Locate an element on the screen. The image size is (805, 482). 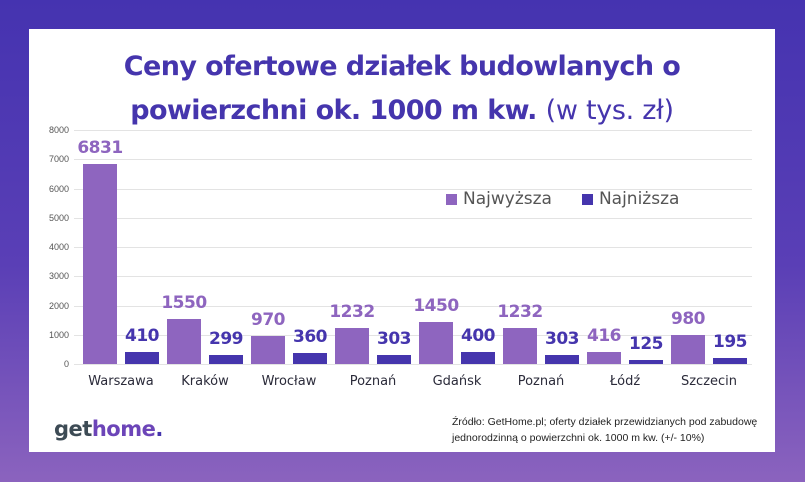
legend-swatch-high is located at coordinates (451, 199).